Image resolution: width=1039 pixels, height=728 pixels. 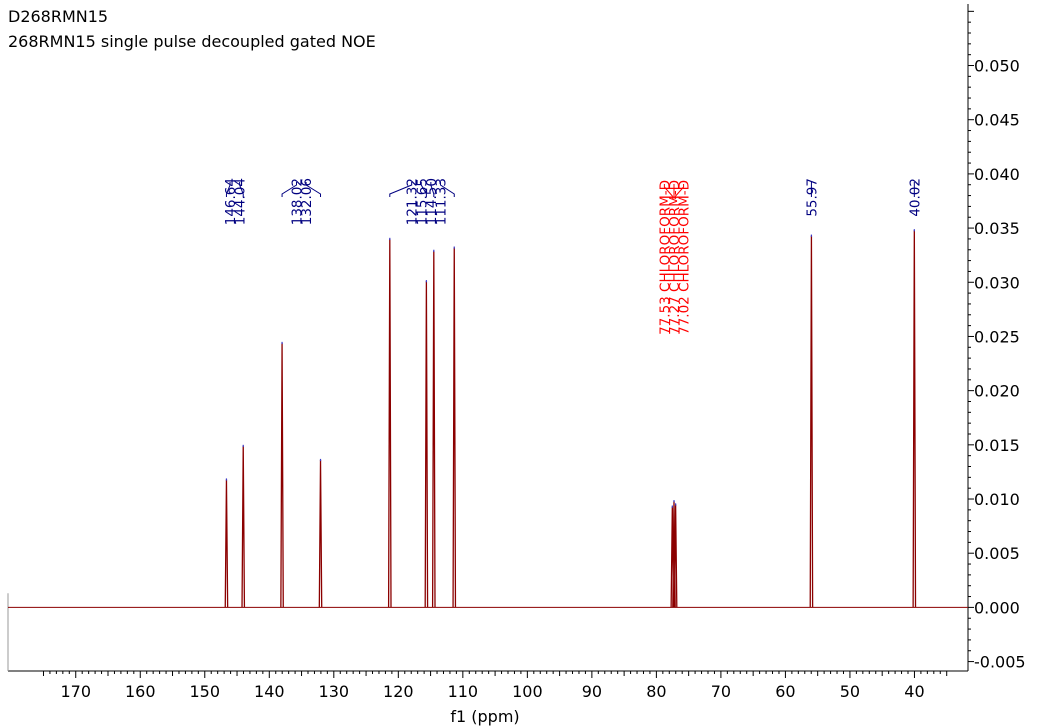 I want to click on chart-title: D268RMN15, so click(x=58, y=16).